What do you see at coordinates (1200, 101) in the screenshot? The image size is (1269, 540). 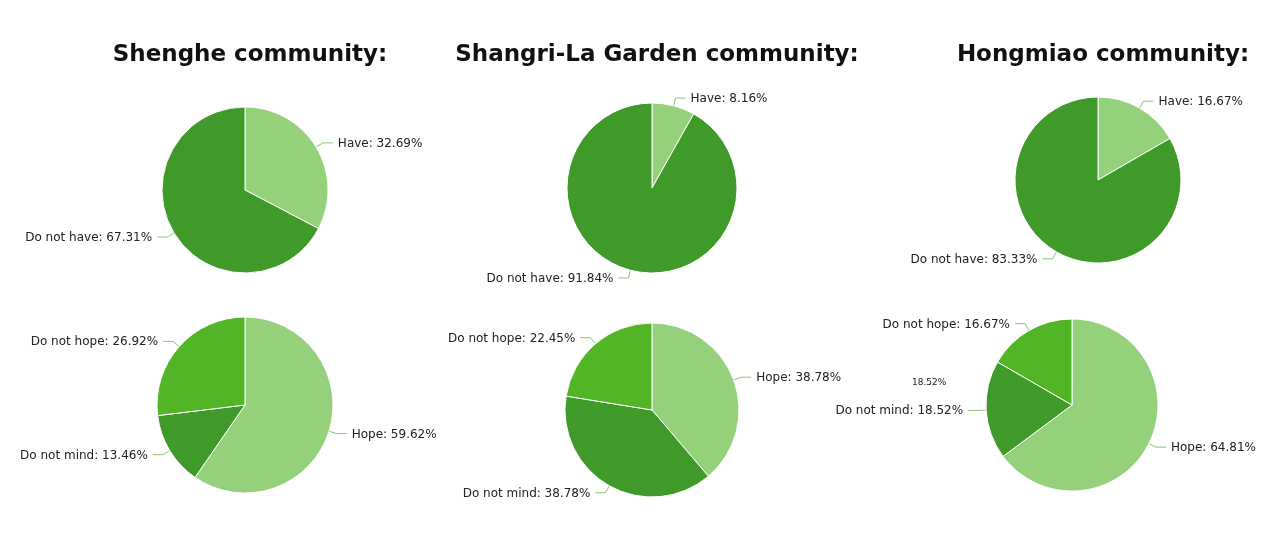 I see `slice-label: Have: 16.67%` at bounding box center [1200, 101].